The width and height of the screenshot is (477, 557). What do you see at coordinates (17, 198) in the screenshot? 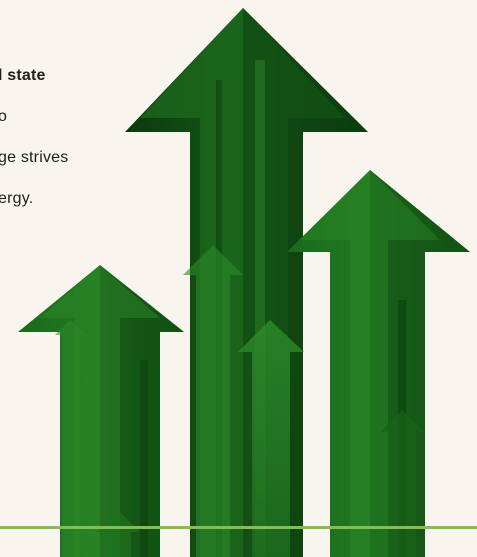
I see `text-line-4: ergy.` at bounding box center [17, 198].